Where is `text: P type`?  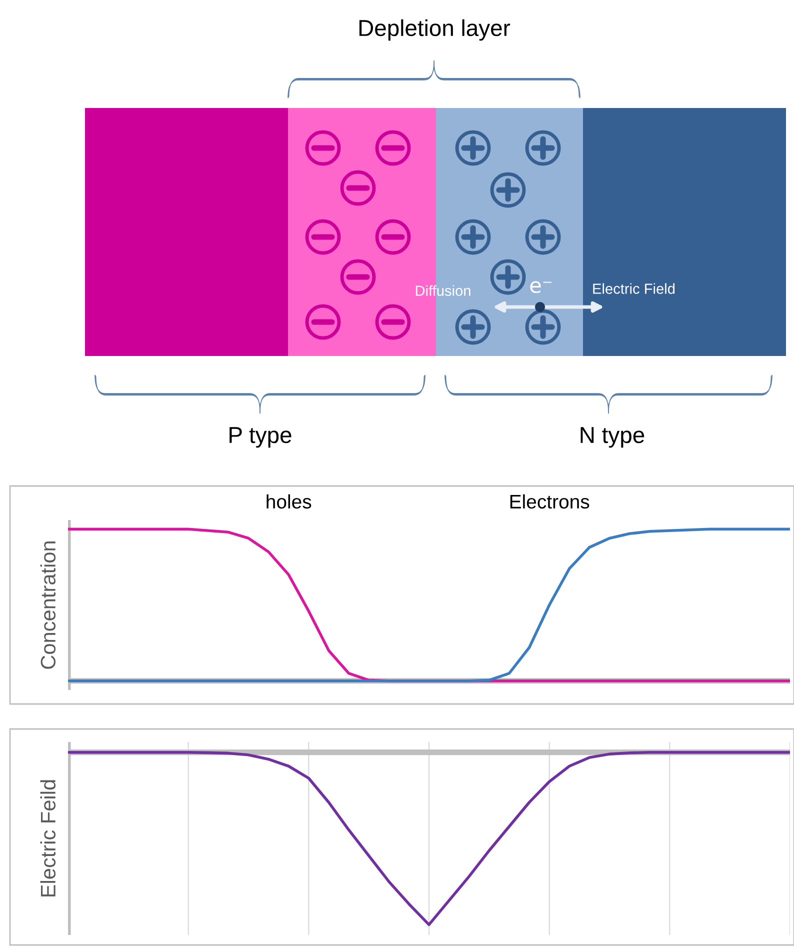 text: P type is located at coordinates (261, 437).